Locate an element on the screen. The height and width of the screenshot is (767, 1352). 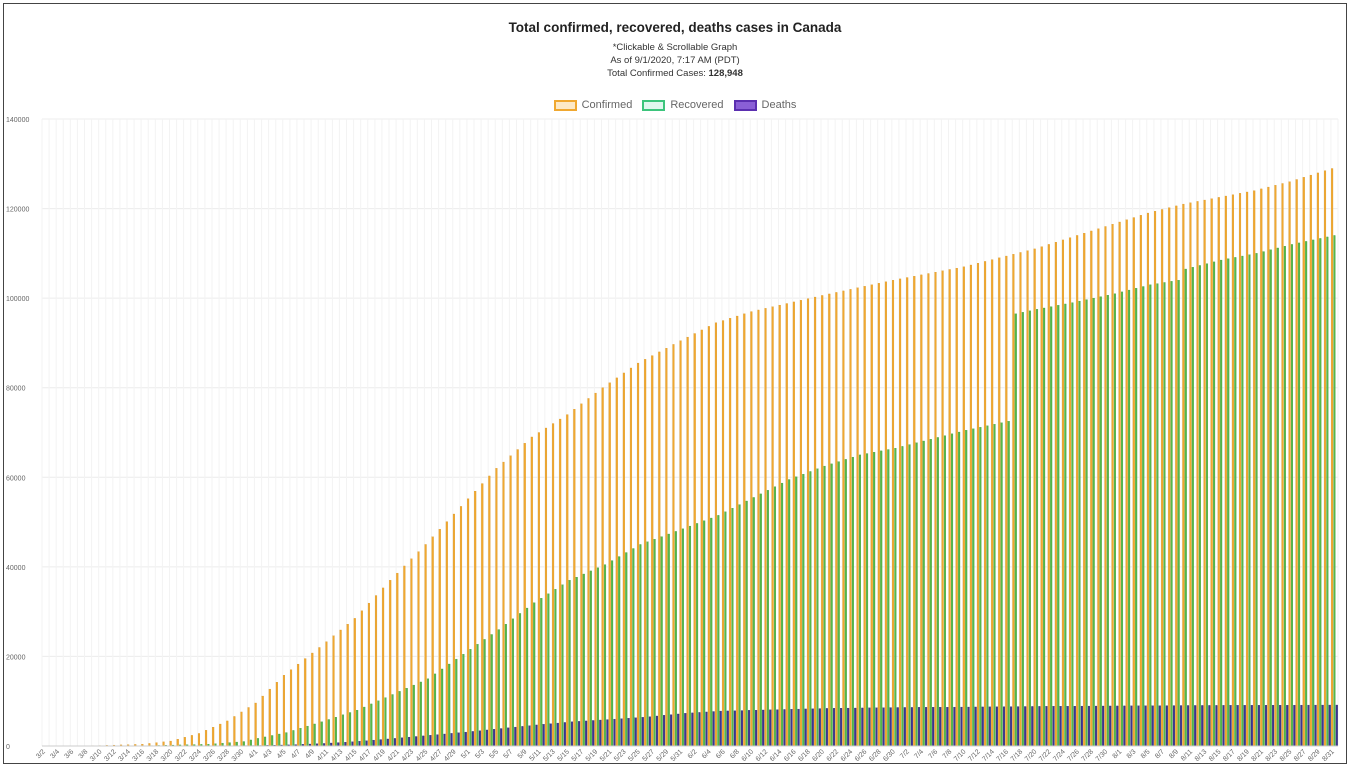
legend-confirmed: Confirmed is located at coordinates (592, 105).